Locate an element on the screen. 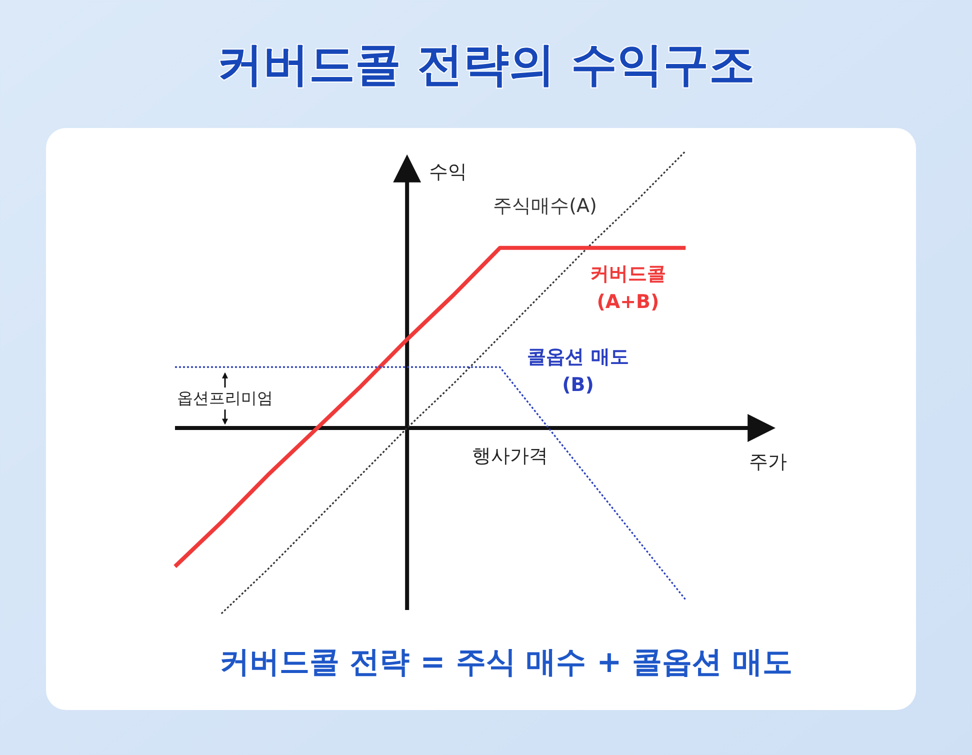 Image resolution: width=972 pixels, height=755 pixels. x-axis-title: 주가 is located at coordinates (768, 462).